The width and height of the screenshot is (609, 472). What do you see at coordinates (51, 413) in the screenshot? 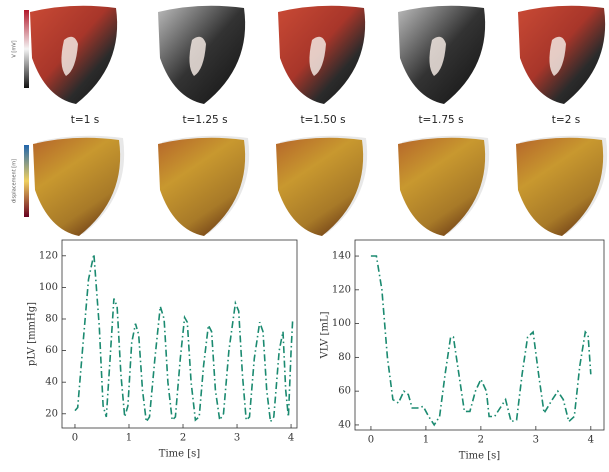
I see `y-tick-label: 20` at bounding box center [51, 413].